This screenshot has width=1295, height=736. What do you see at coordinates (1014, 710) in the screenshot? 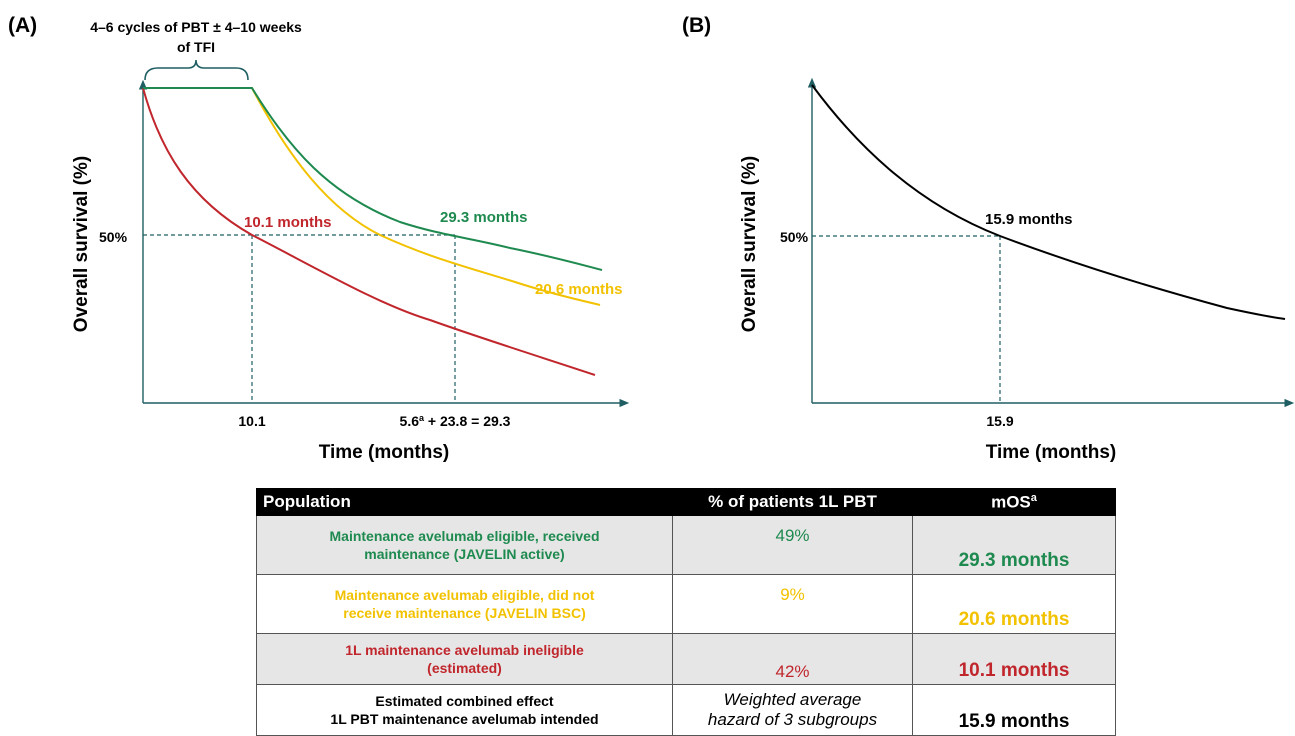
I see `mos-cell: 15.9 months` at bounding box center [1014, 710].